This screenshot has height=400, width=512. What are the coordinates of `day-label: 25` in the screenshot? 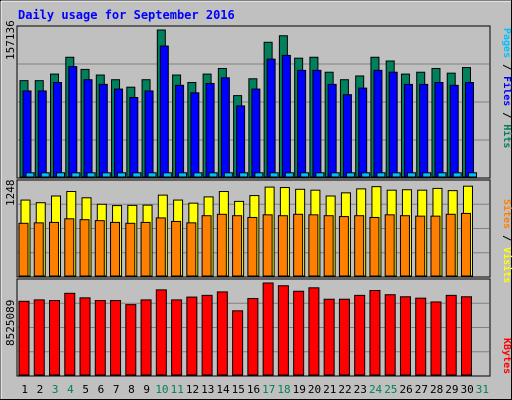 It's located at (390, 389).